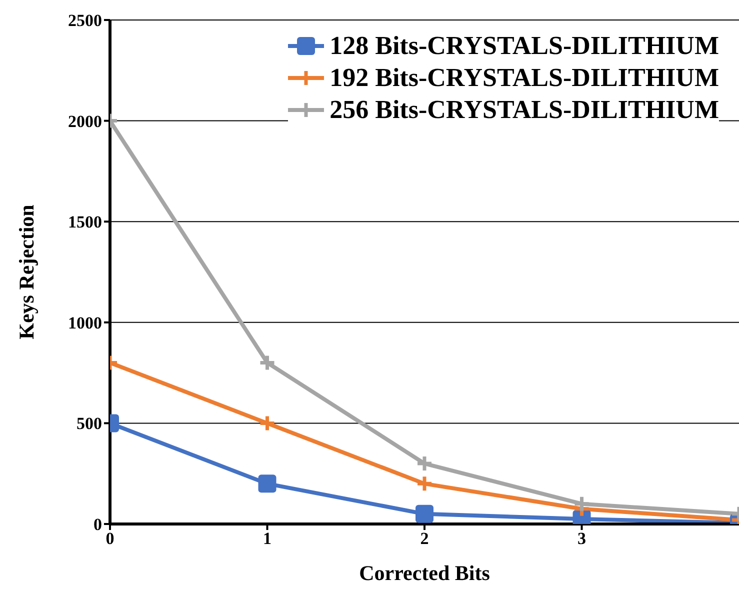 Image resolution: width=739 pixels, height=590 pixels. What do you see at coordinates (524, 110) in the screenshot?
I see `legend-label: 256 Bits-CRYSTALS-DILITHIUM` at bounding box center [524, 110].